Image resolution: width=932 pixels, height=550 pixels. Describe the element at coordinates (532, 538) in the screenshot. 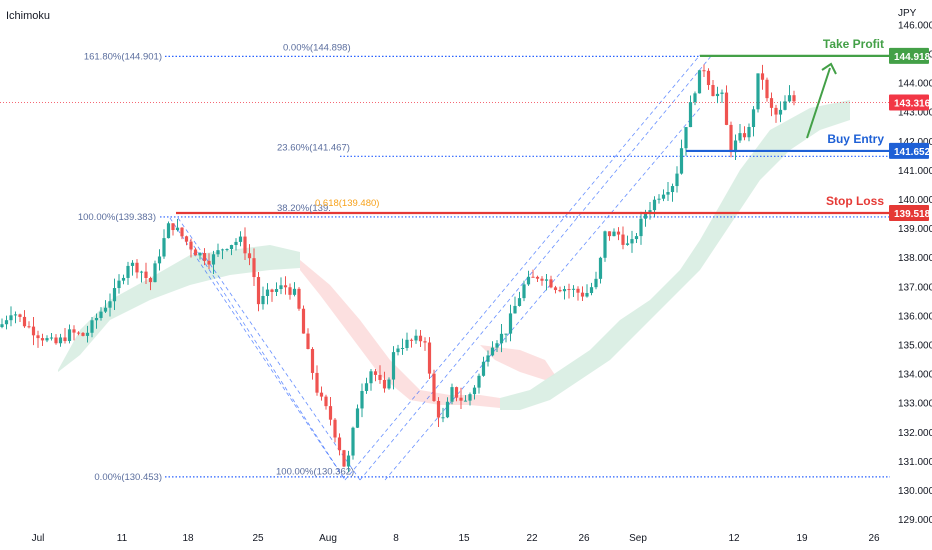

I see `x-tick-label-7: 22` at that location.